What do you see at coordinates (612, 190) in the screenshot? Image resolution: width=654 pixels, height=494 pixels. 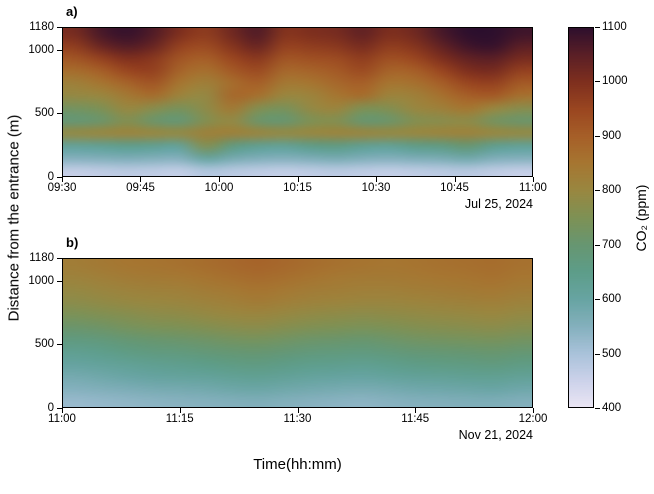 I see `colorbar-tick-label: 800` at bounding box center [612, 190].